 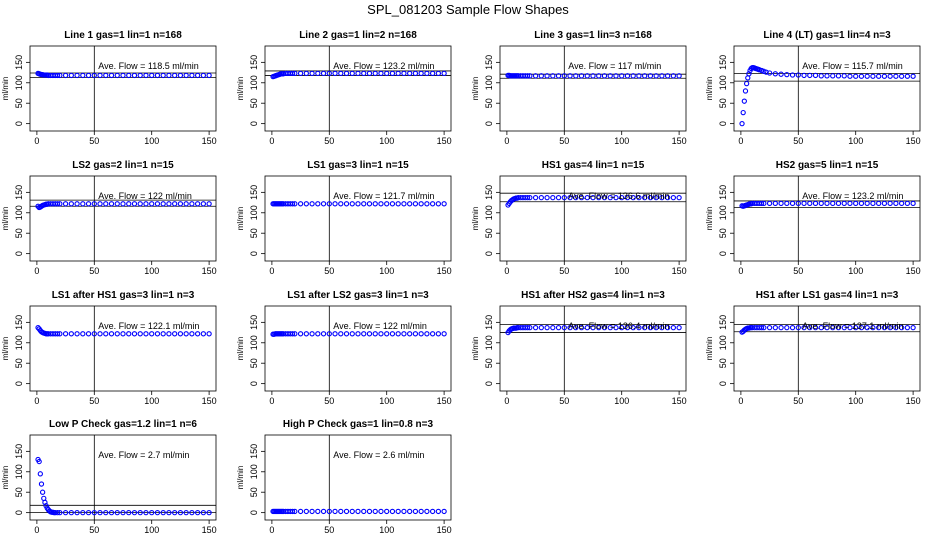 I want to click on panel-title: HS2 gas=5 lin=1 n=15, so click(x=827, y=165).